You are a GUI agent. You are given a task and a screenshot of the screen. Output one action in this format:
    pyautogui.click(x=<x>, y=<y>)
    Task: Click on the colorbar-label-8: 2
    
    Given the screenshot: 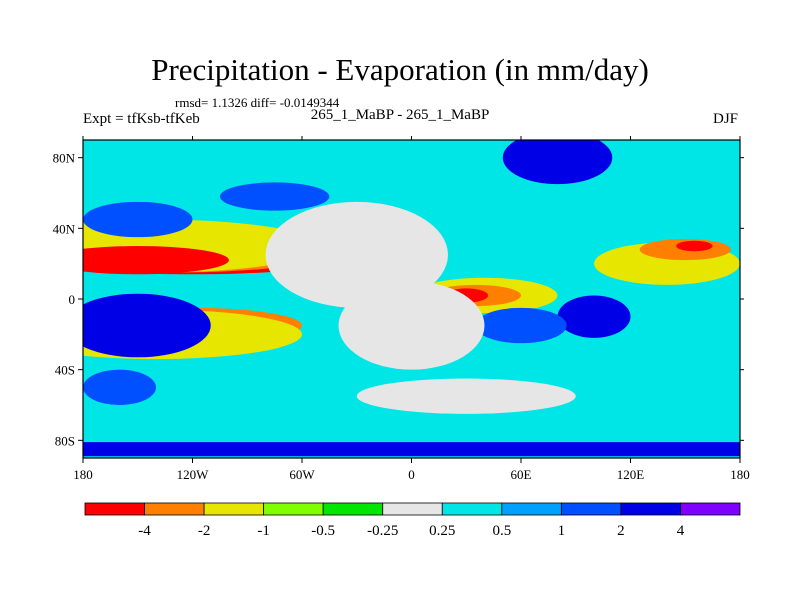 What is the action you would take?
    pyautogui.click(x=621, y=531)
    